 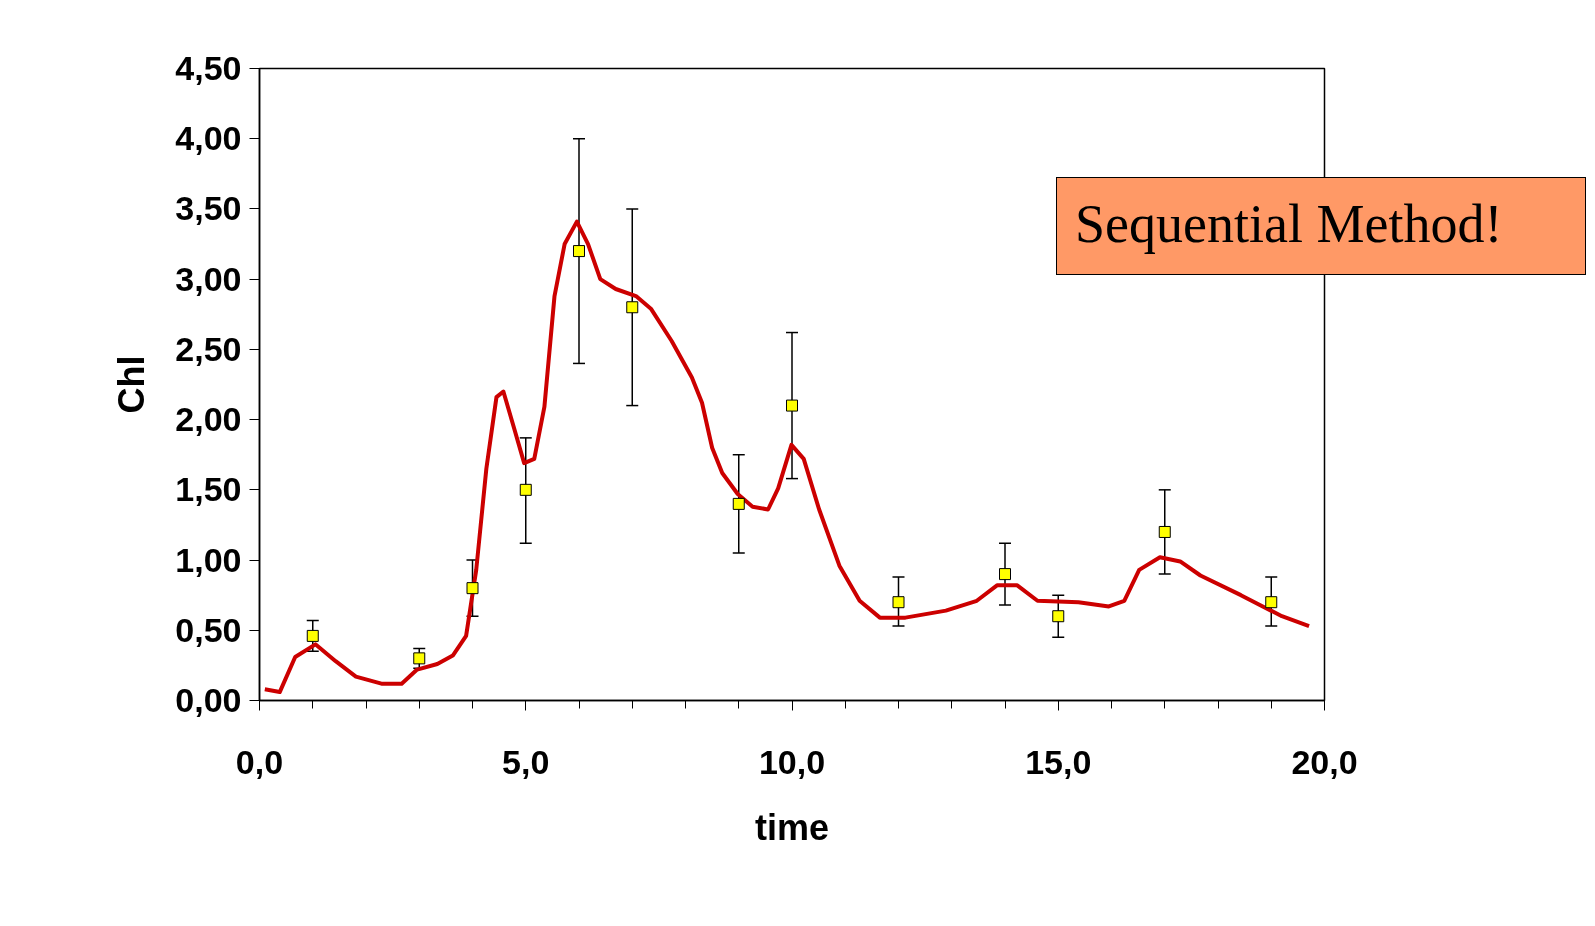 I want to click on y-tick-label: 1,00, so click(x=208, y=559).